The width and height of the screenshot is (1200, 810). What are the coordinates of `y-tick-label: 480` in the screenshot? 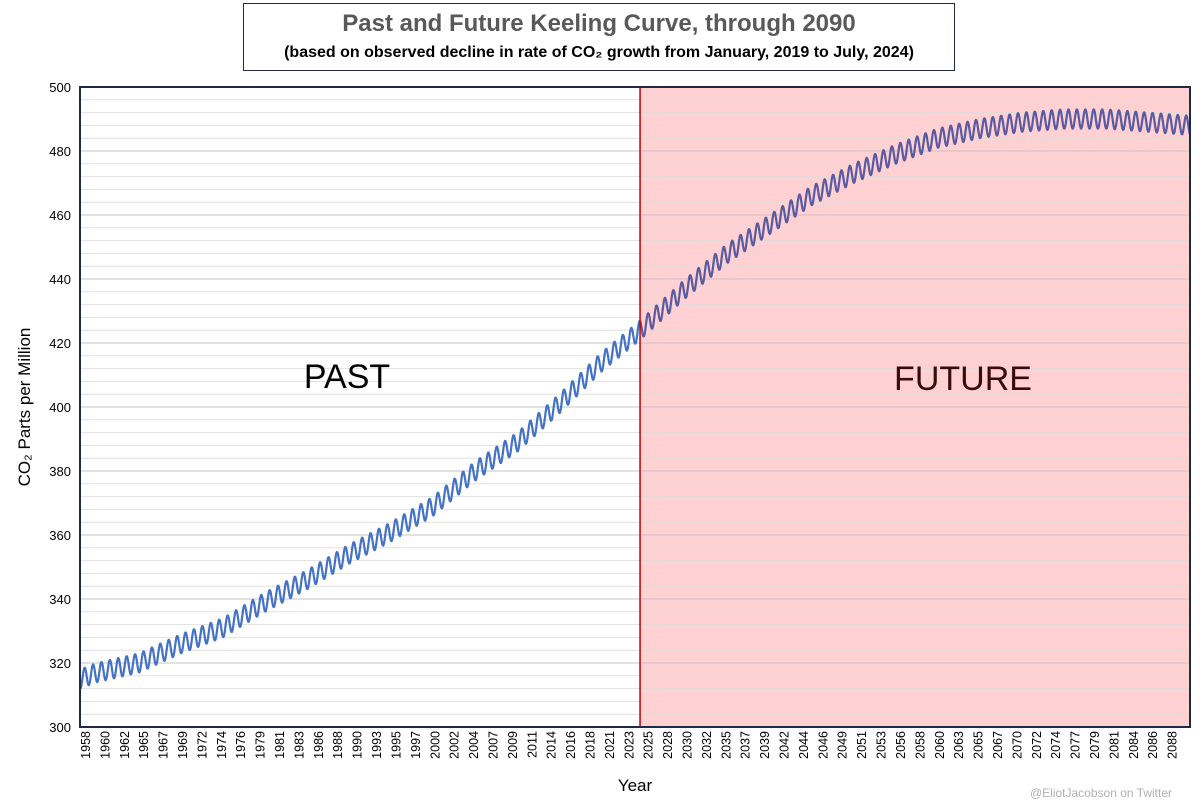 It's located at (60, 151).